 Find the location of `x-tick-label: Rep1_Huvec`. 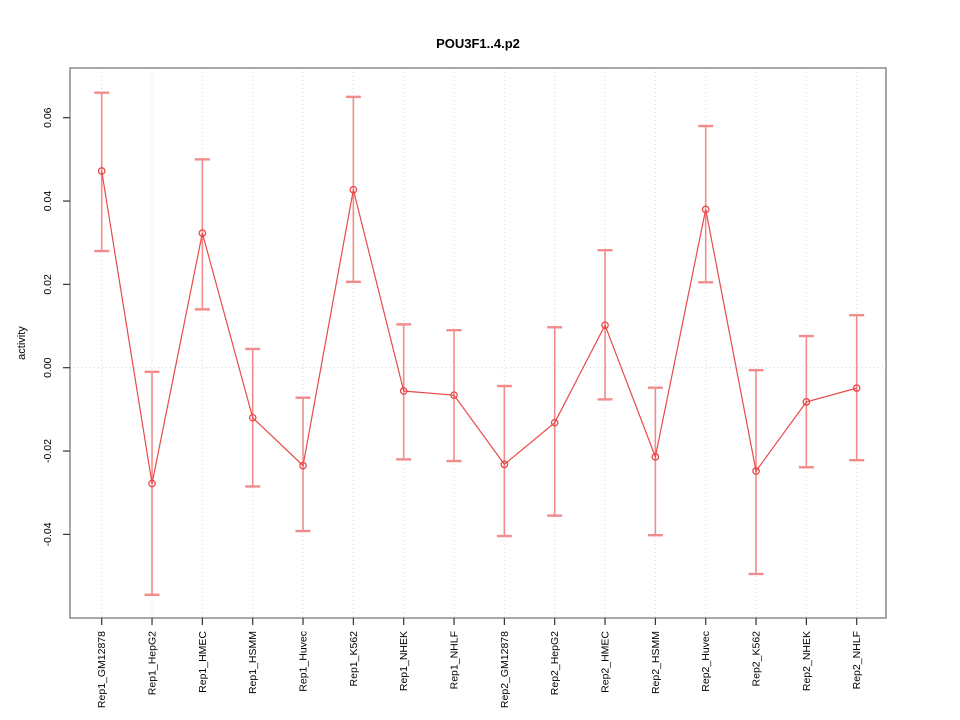

x-tick-label: Rep1_Huvec is located at coordinates (304, 661).